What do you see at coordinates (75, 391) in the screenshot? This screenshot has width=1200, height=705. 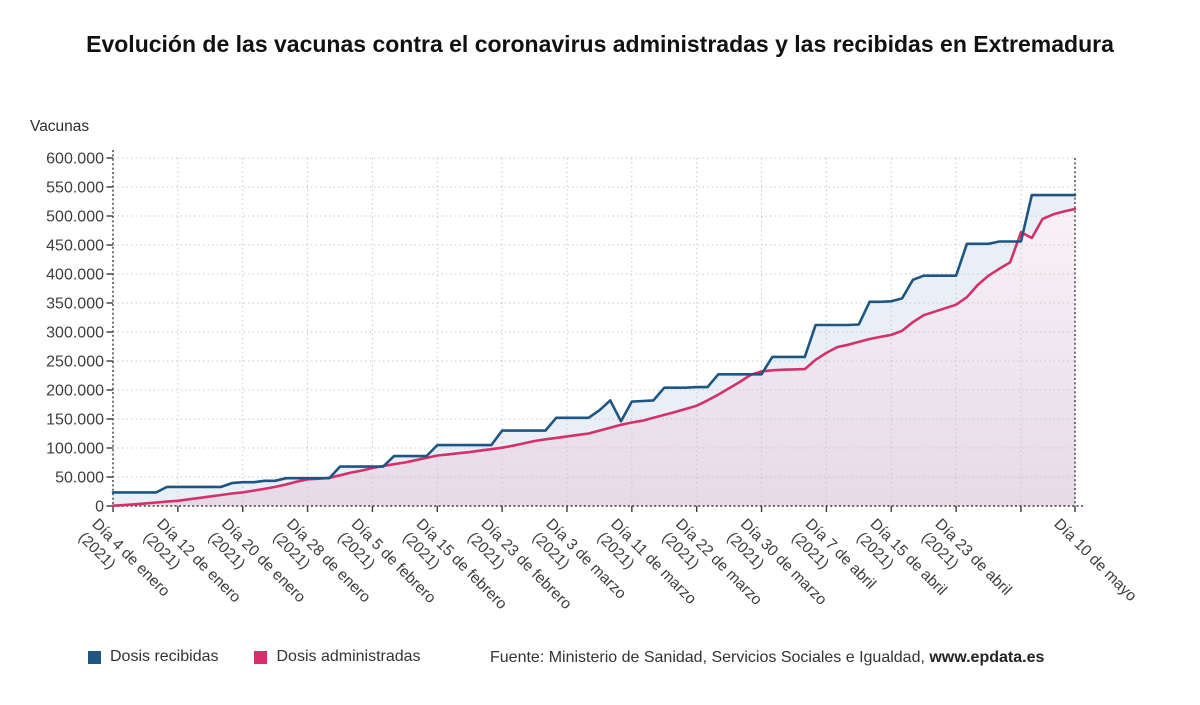 I see `y-tick-label: 200.000` at bounding box center [75, 391].